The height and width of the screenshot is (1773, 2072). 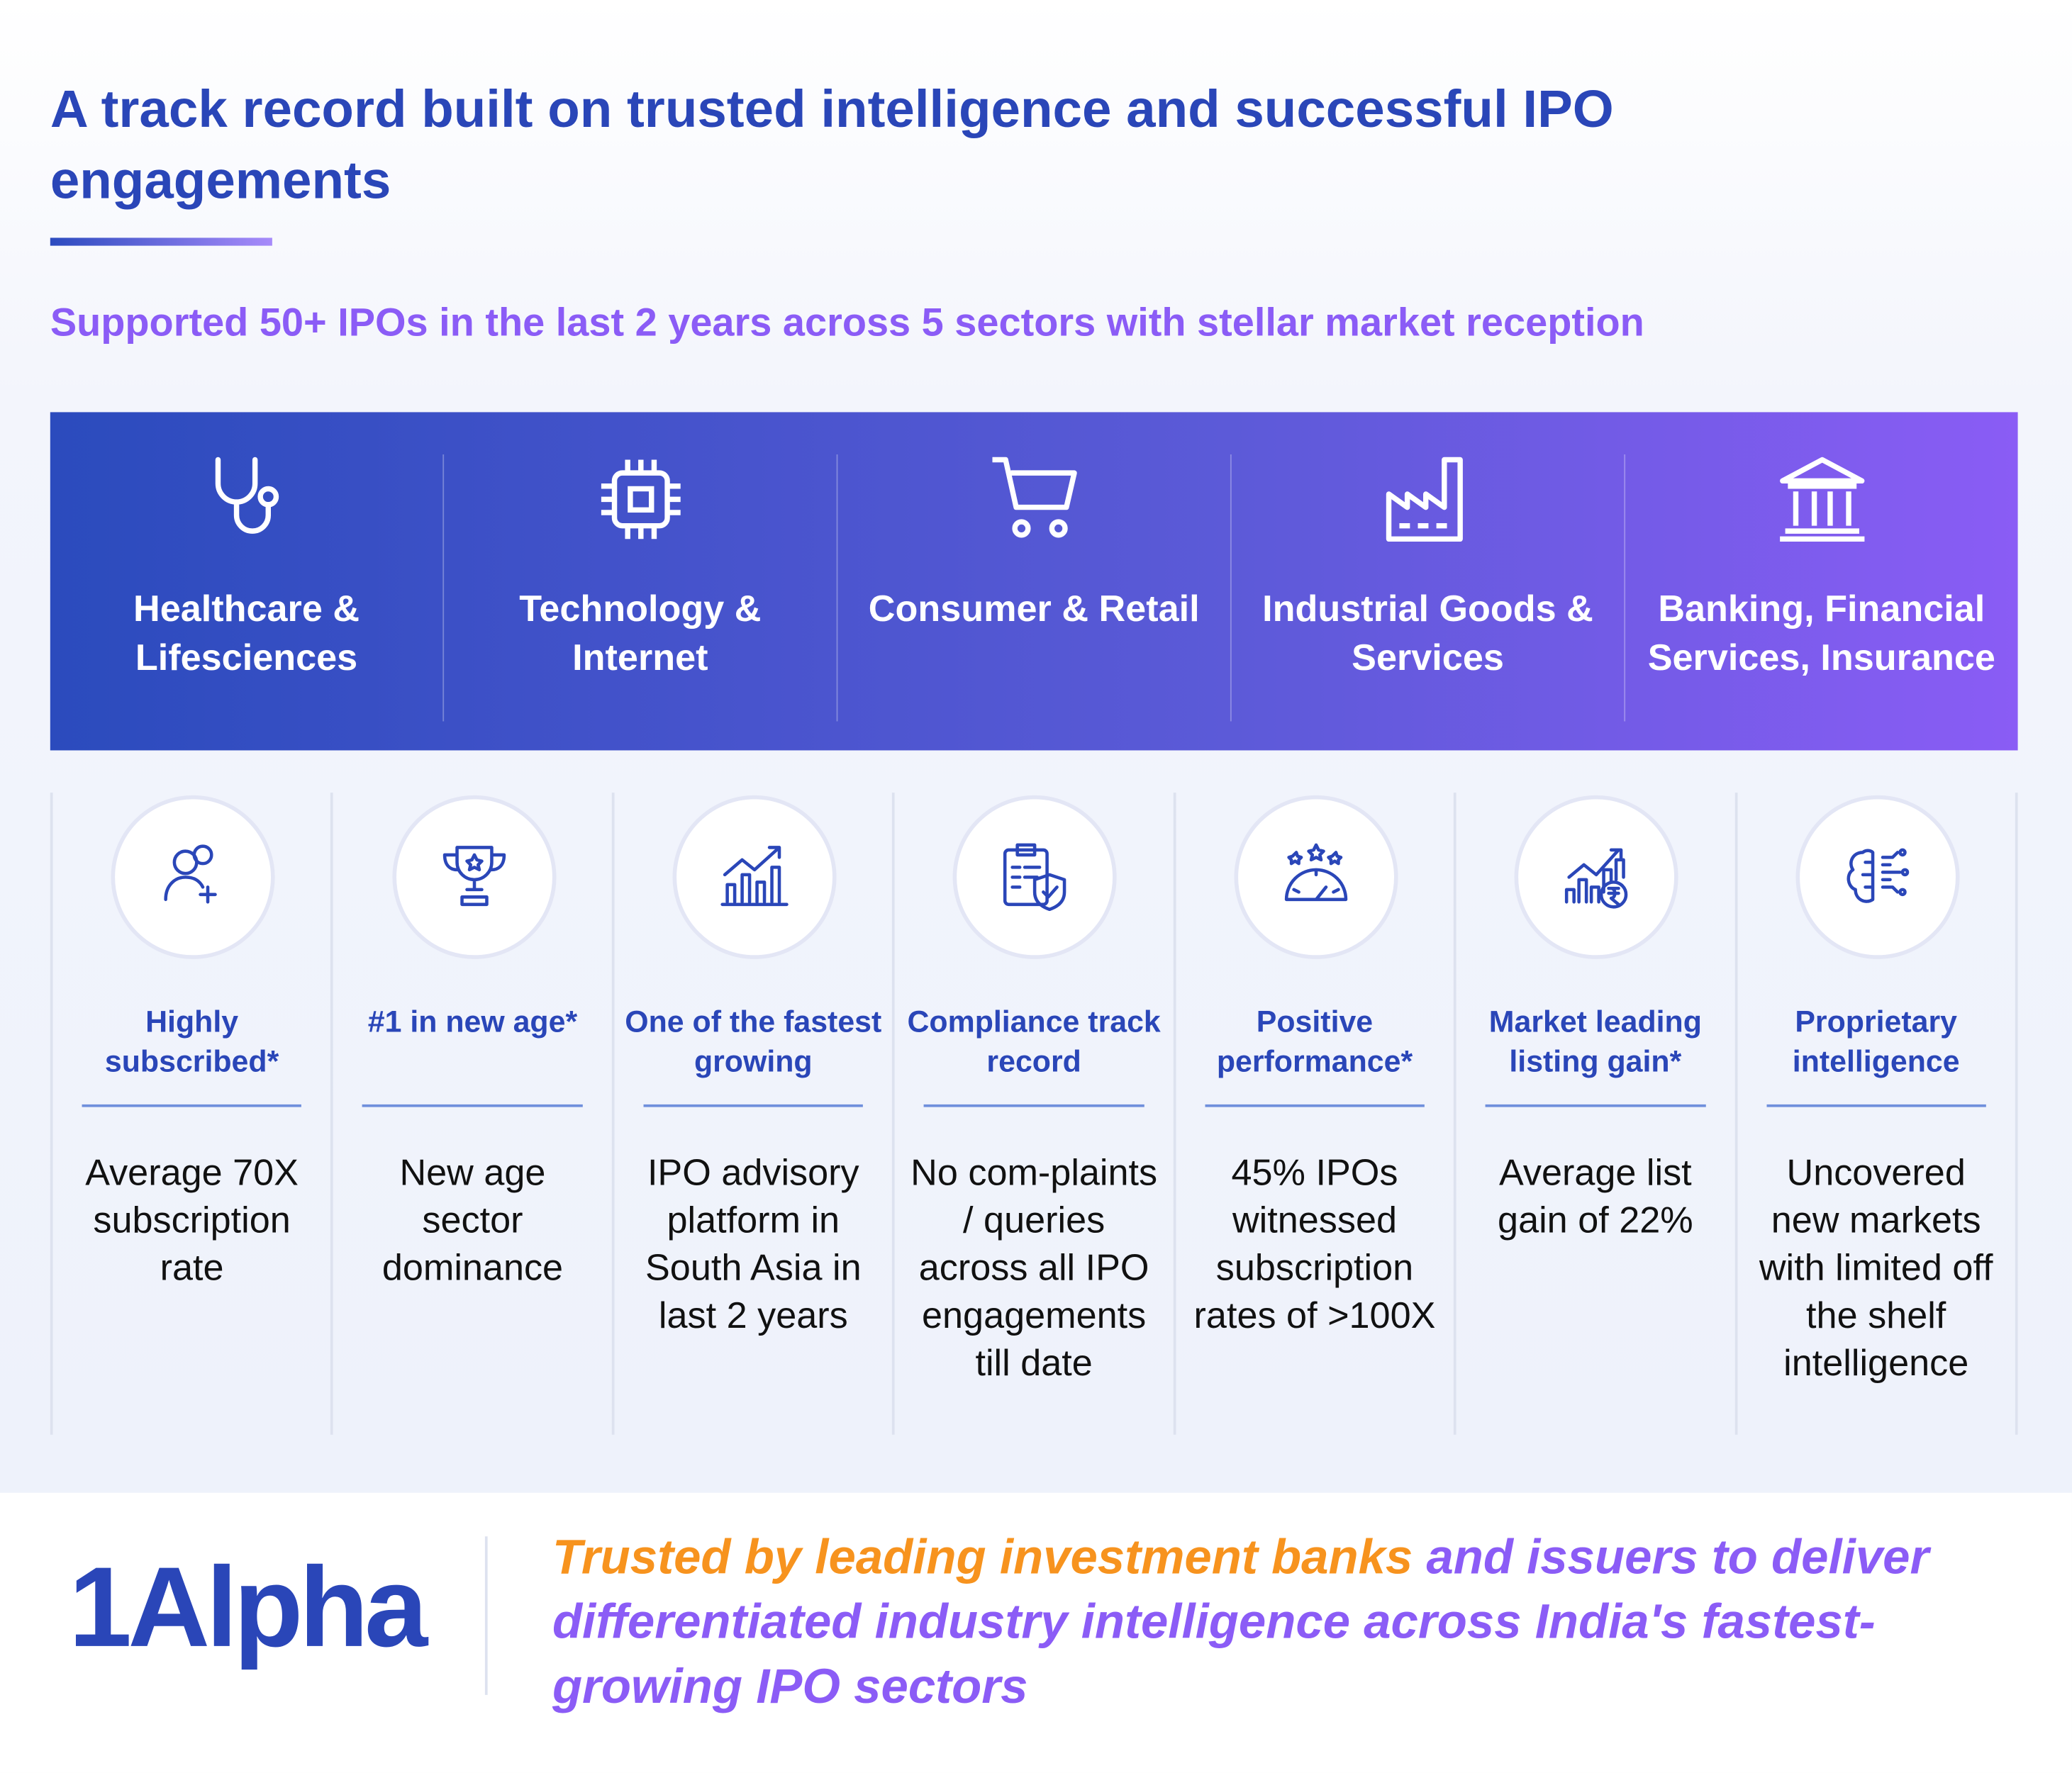 What do you see at coordinates (472, 1021) in the screenshot?
I see `highlight-title: #1 in new age*` at bounding box center [472, 1021].